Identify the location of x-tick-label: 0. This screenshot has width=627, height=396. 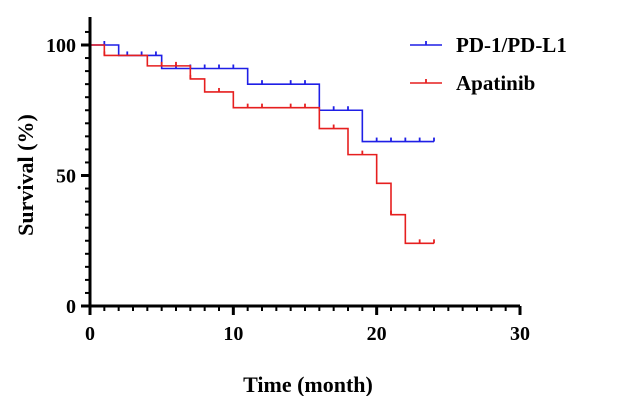
(90, 334).